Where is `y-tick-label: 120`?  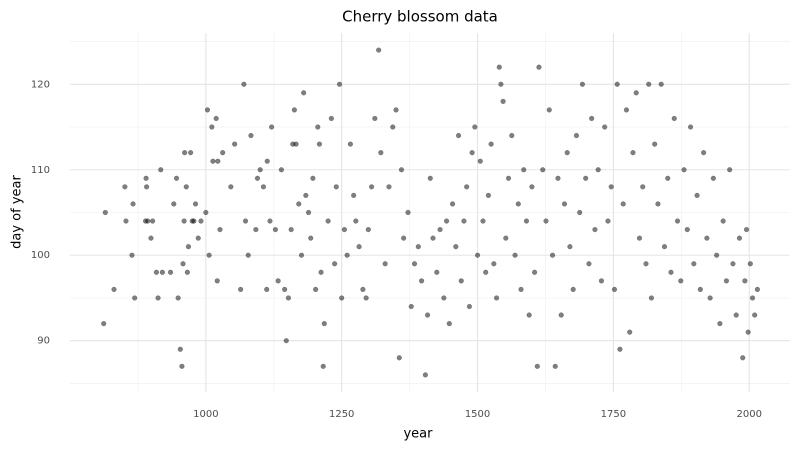 y-tick-label: 120 is located at coordinates (40, 84).